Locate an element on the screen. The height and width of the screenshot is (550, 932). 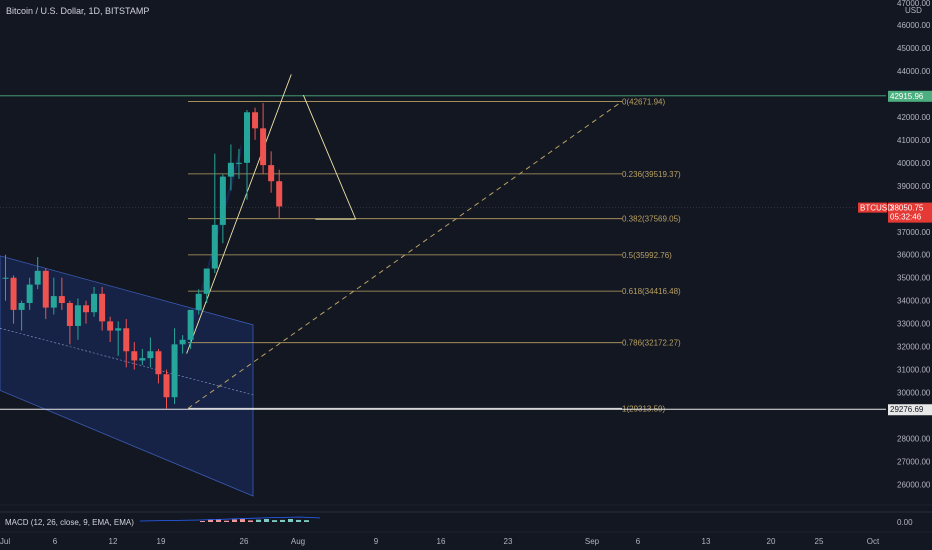
resistance-price-tag-text: 42915.96 is located at coordinates (907, 96).